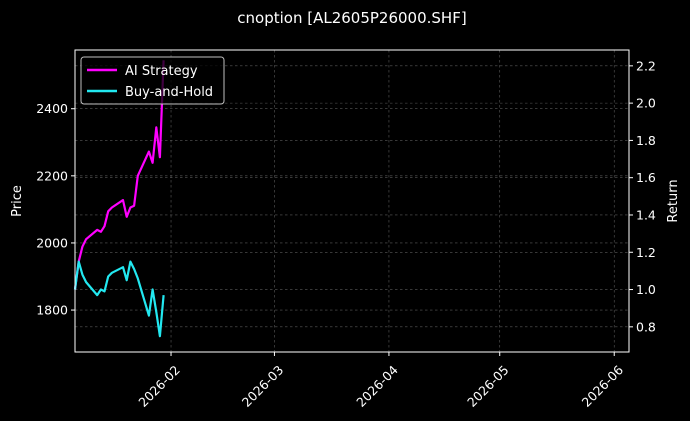  I want to click on y-tick-label-right: 0.8, so click(646, 326).